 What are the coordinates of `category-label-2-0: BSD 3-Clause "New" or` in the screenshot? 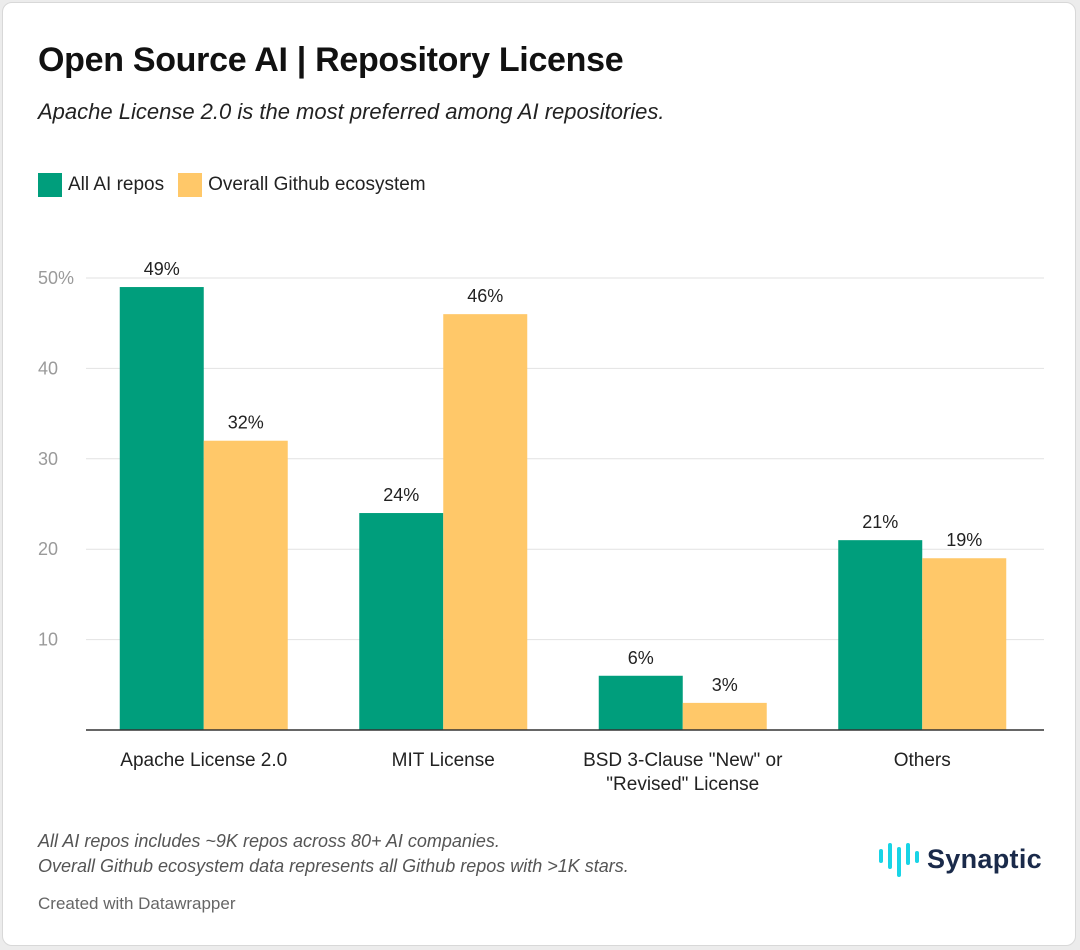 It's located at (683, 760).